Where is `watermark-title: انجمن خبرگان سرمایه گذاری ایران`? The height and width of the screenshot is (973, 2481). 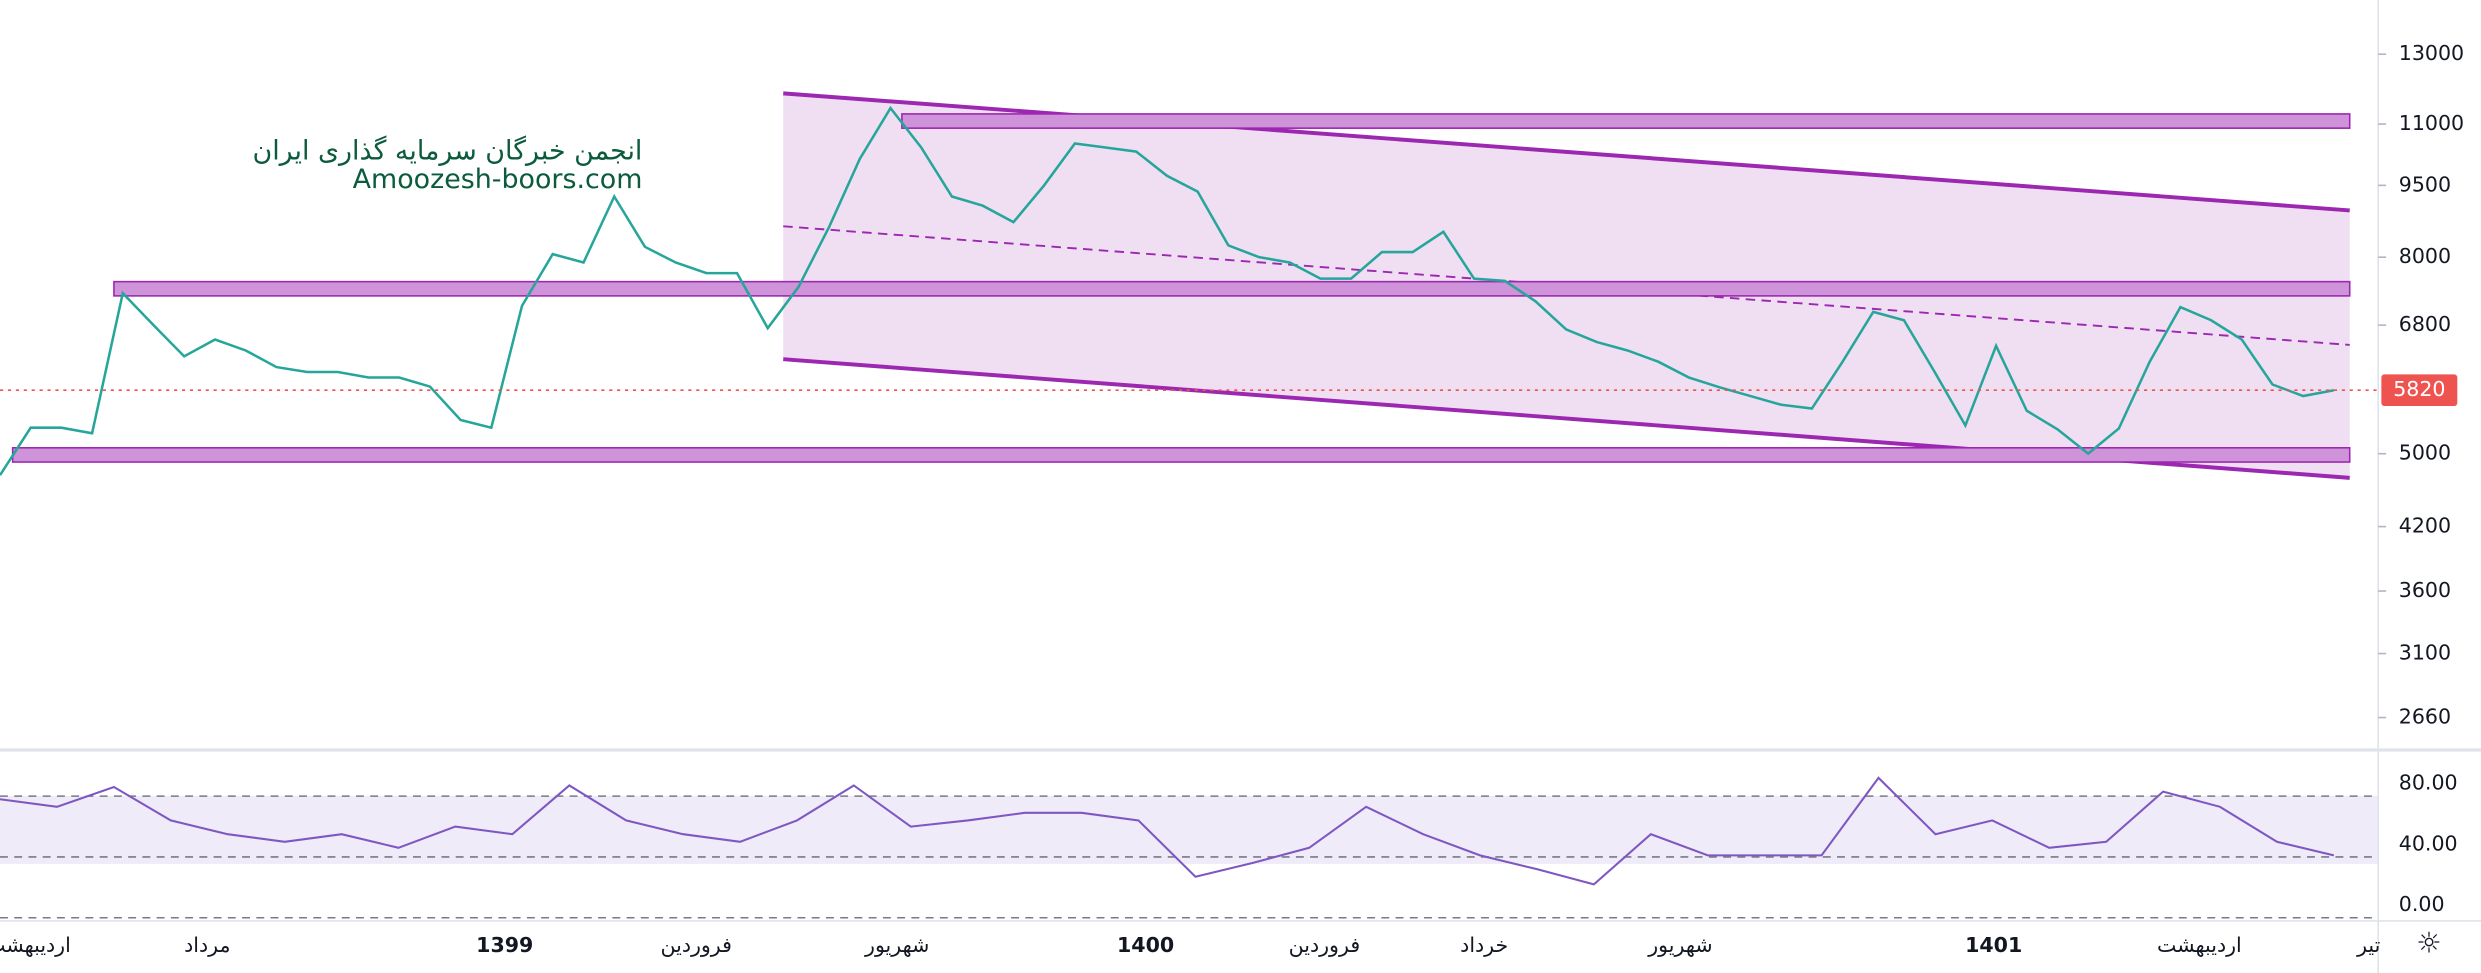 watermark-title: انجمن خبرگان سرمایه گذاری ایران is located at coordinates (447, 150).